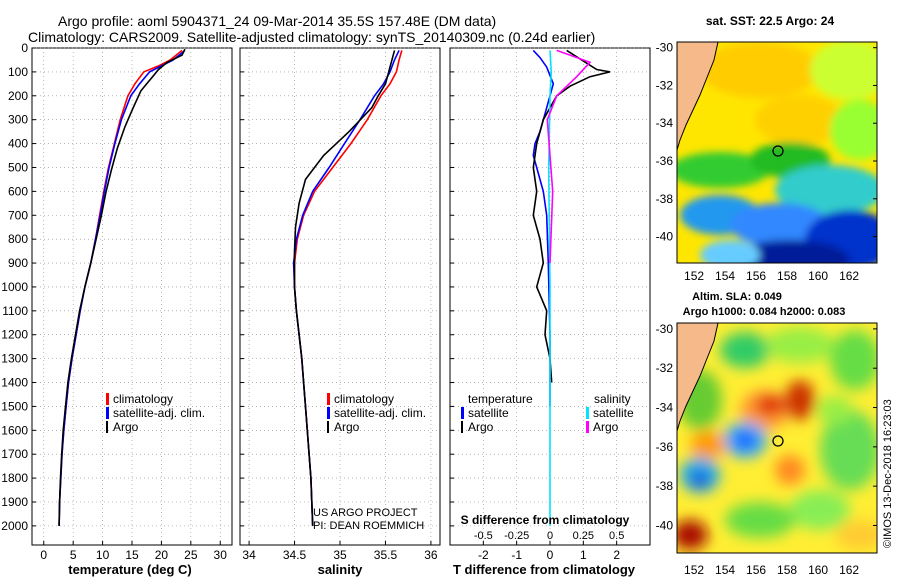 The height and width of the screenshot is (580, 900). What do you see at coordinates (818, 276) in the screenshot?
I see `lon-label: 160` at bounding box center [818, 276].